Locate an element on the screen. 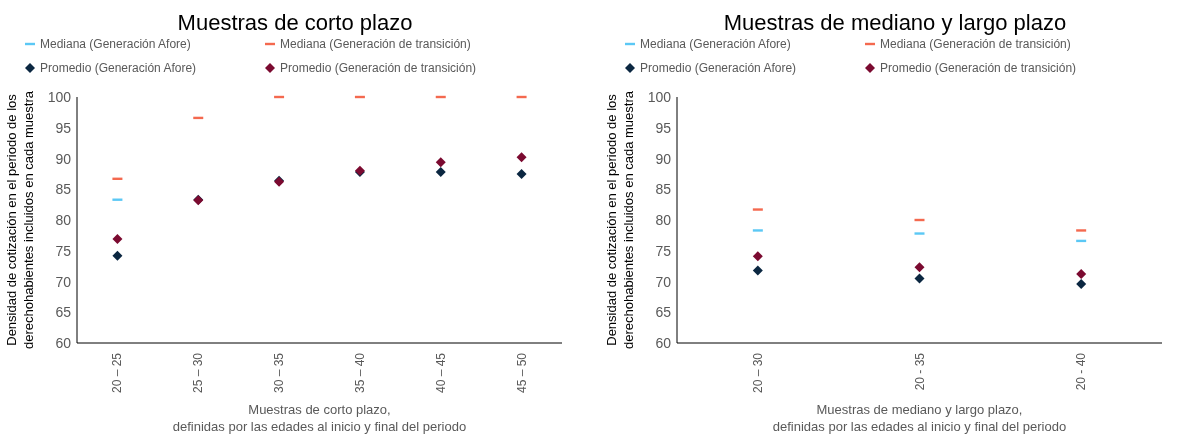 This screenshot has width=1183, height=438. chart-title: Muestras de mediano y largo plazo is located at coordinates (895, 22).